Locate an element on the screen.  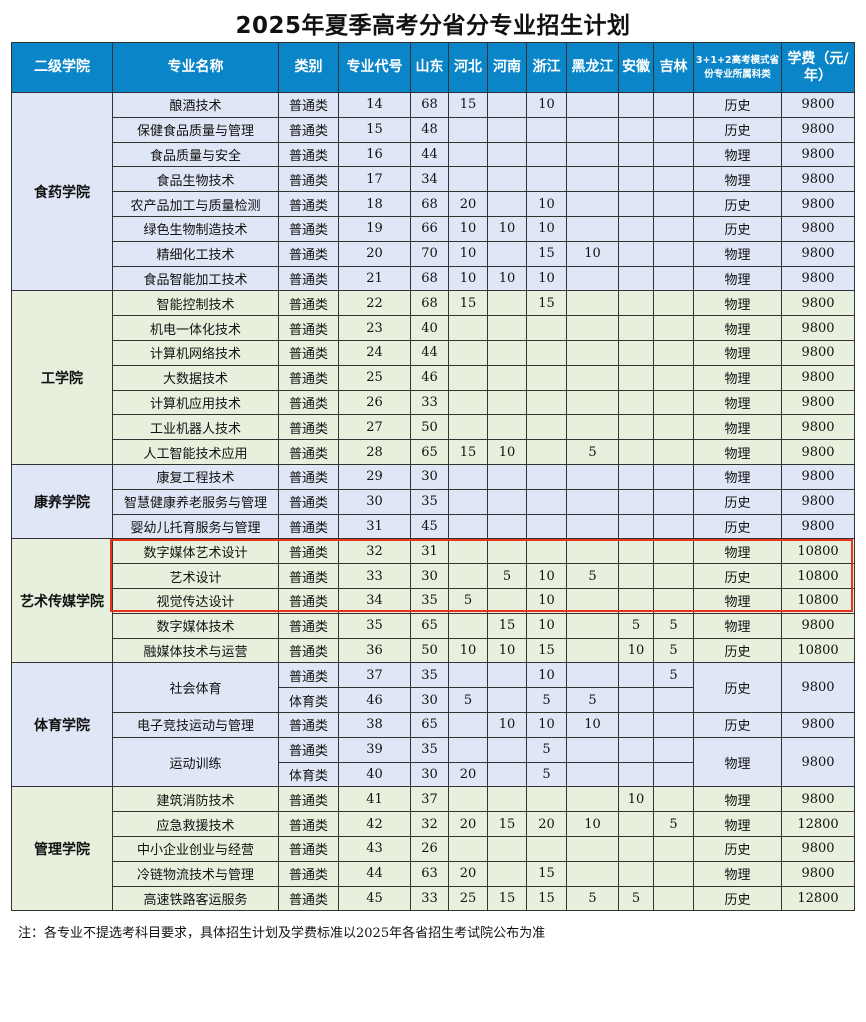
quota-hebei: 15 is located at coordinates (468, 105).